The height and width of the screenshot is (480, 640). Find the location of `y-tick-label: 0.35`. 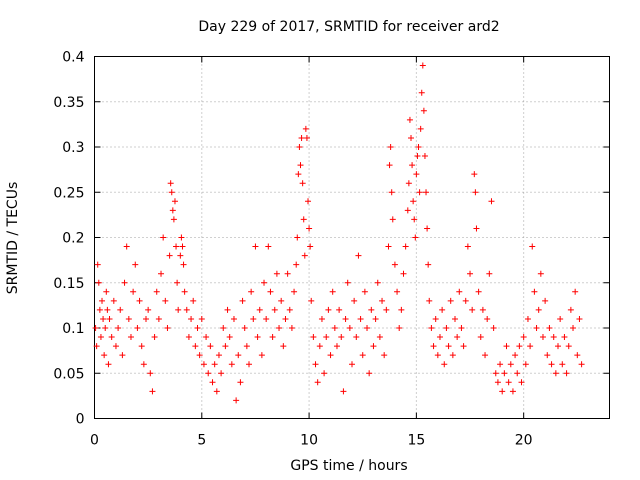

y-tick-label: 0.35 is located at coordinates (68, 103).